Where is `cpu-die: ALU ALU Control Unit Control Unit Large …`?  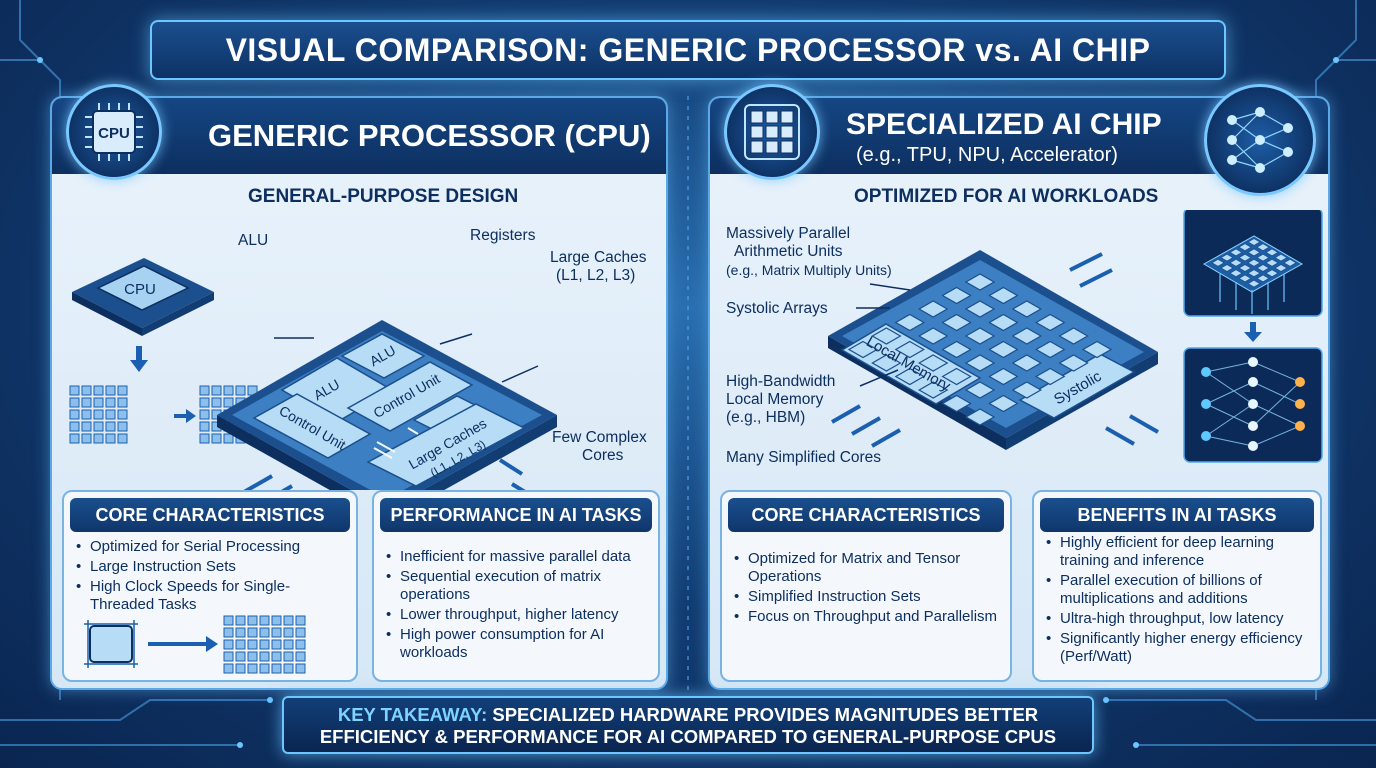 cpu-die: ALU ALU Control Unit Control Unit Large … is located at coordinates (387, 405).